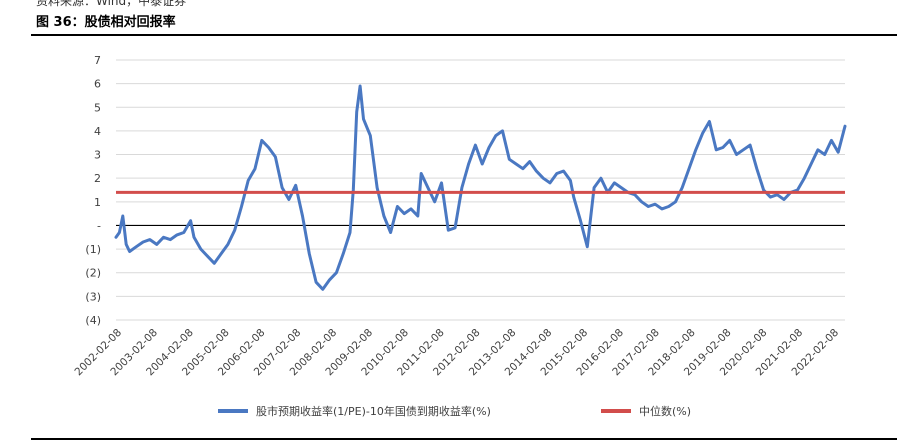 This screenshot has height=448, width=899. I want to click on top-rule, so click(464, 35).